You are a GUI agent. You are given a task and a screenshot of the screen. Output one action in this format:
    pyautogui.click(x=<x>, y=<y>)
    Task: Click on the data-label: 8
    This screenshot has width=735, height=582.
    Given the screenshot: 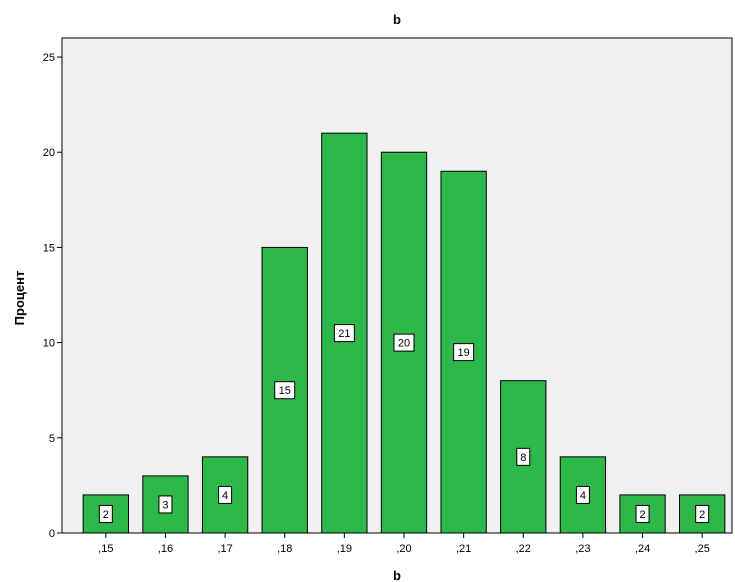 What is the action you would take?
    pyautogui.click(x=523, y=458)
    